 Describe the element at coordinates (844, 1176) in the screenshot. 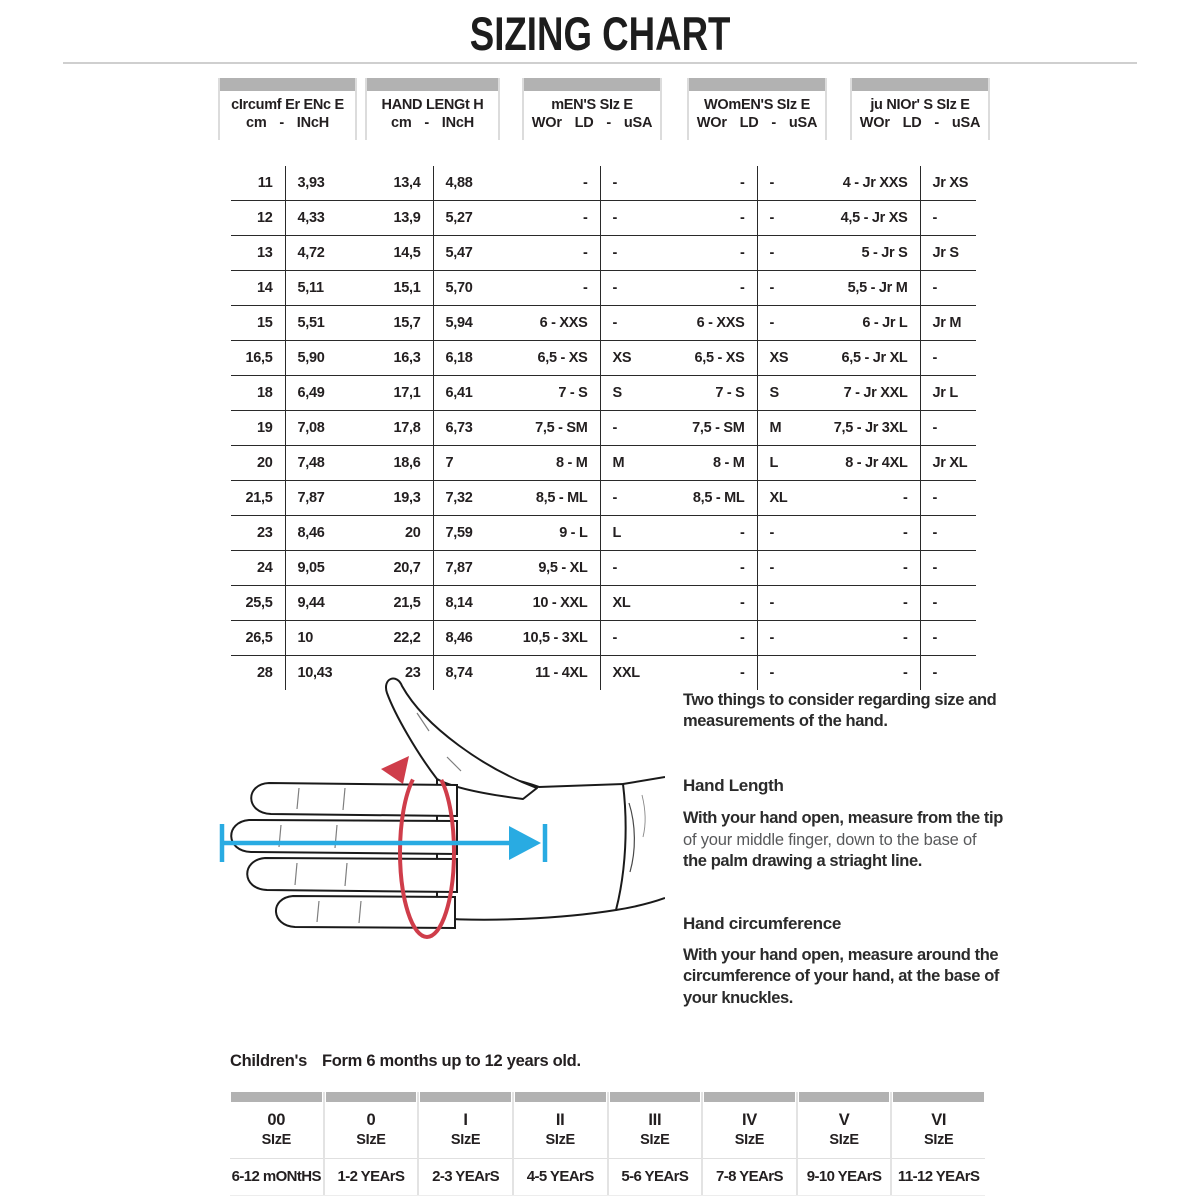

I see `age-range: 9-10 YEArS` at that location.